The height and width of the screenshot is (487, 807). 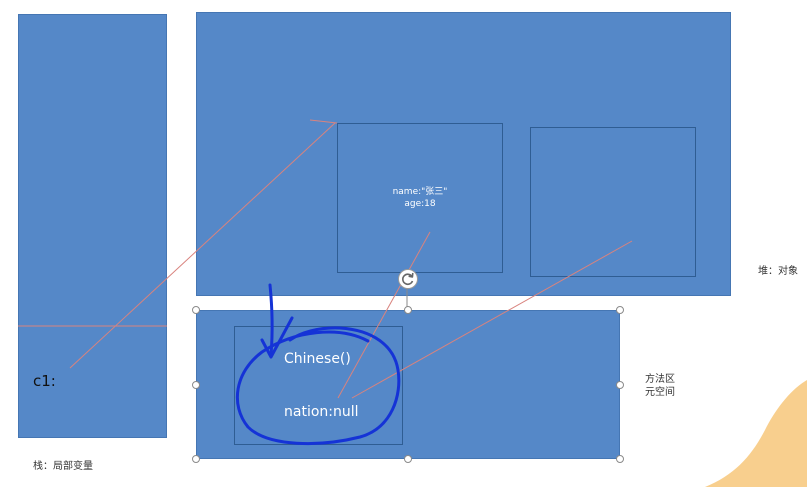 What do you see at coordinates (63, 466) in the screenshot?
I see `stack-caption: 栈：局部变量` at bounding box center [63, 466].